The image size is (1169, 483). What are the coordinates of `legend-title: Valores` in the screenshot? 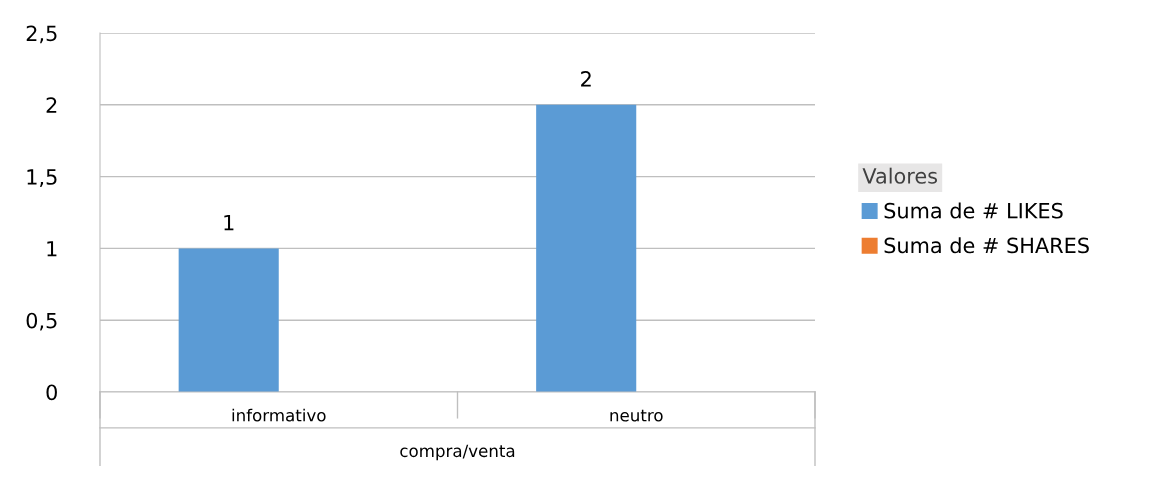 It's located at (900, 175).